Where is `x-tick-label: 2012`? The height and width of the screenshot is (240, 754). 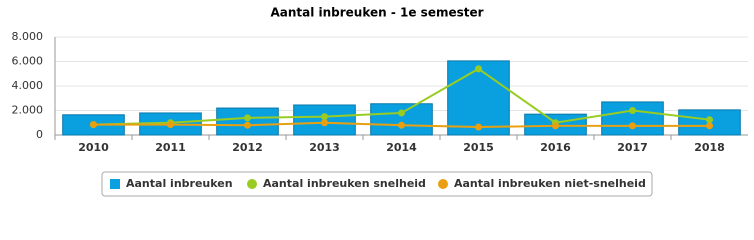 x-tick-label: 2012 is located at coordinates (247, 147).